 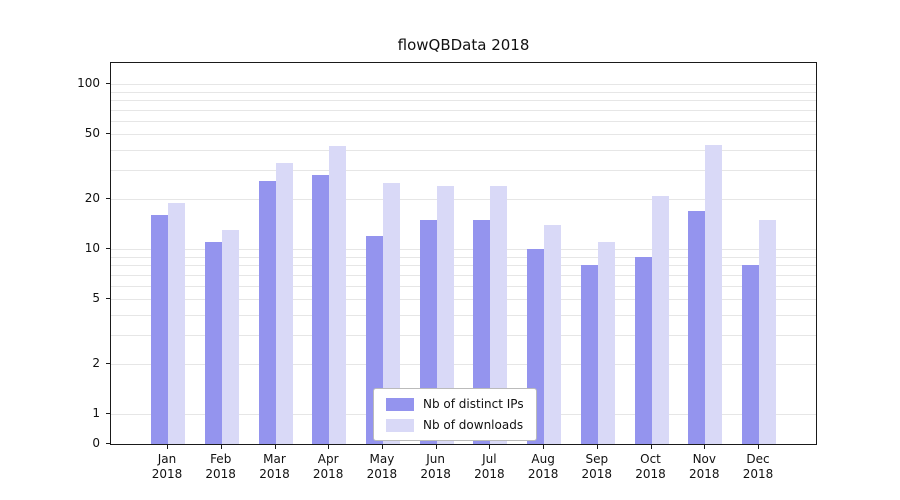 What do you see at coordinates (428, 331) in the screenshot?
I see `bar-jun-distinct-ips` at bounding box center [428, 331].